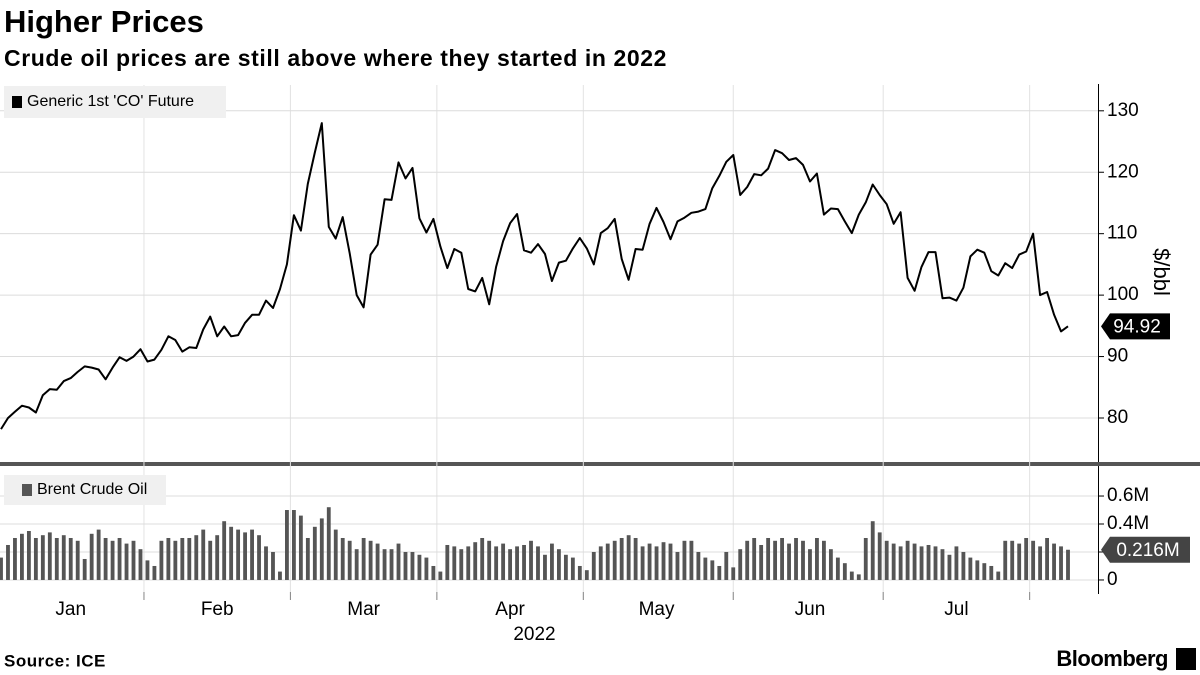 This screenshot has height=675, width=1200. Describe the element at coordinates (92, 489) in the screenshot. I see `legend-label: Brent Crude Oil` at that location.